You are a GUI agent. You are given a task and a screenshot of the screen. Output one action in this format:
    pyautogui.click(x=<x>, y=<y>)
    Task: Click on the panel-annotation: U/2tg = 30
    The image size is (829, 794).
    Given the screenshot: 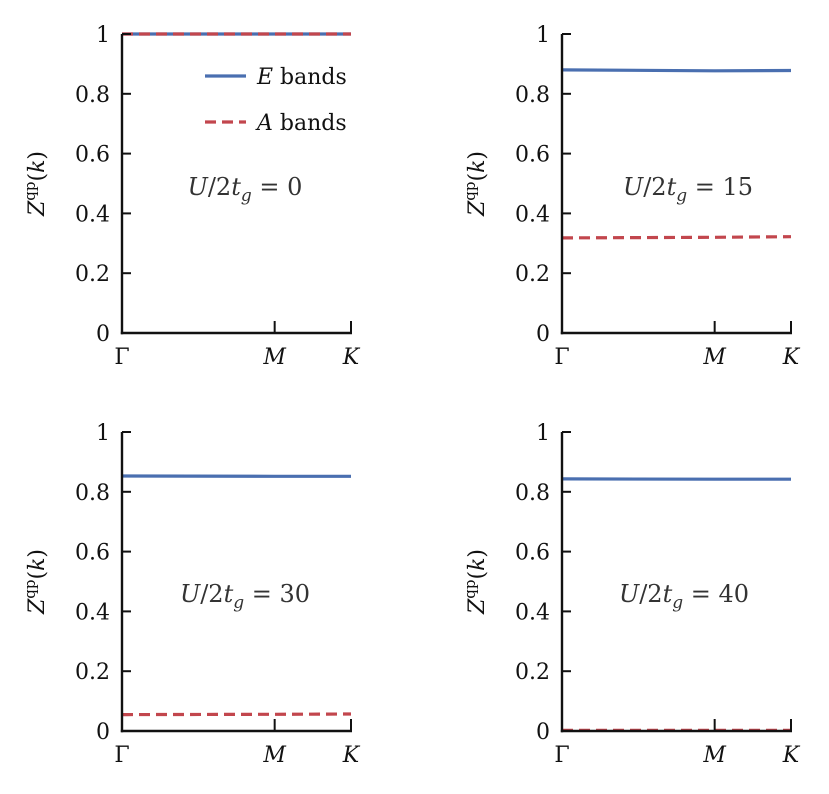 What is the action you would take?
    pyautogui.click(x=245, y=596)
    